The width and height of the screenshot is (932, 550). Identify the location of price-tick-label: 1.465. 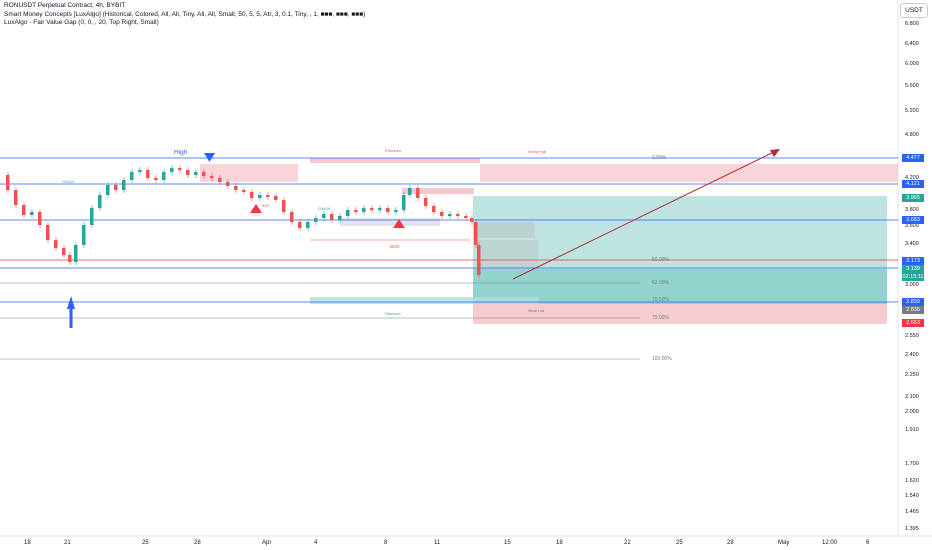
(912, 512).